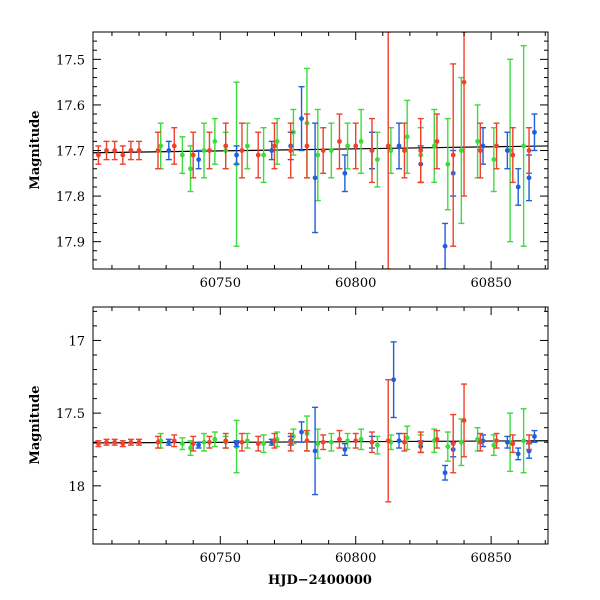 The image size is (600, 600). What do you see at coordinates (70, 152) in the screenshot?
I see `y-tick-label: 17.7` at bounding box center [70, 152].